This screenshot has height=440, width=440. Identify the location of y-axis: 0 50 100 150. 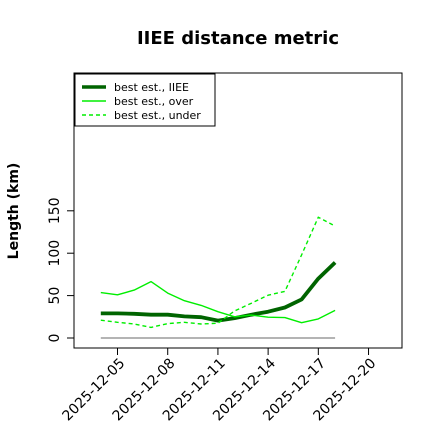
(60, 269).